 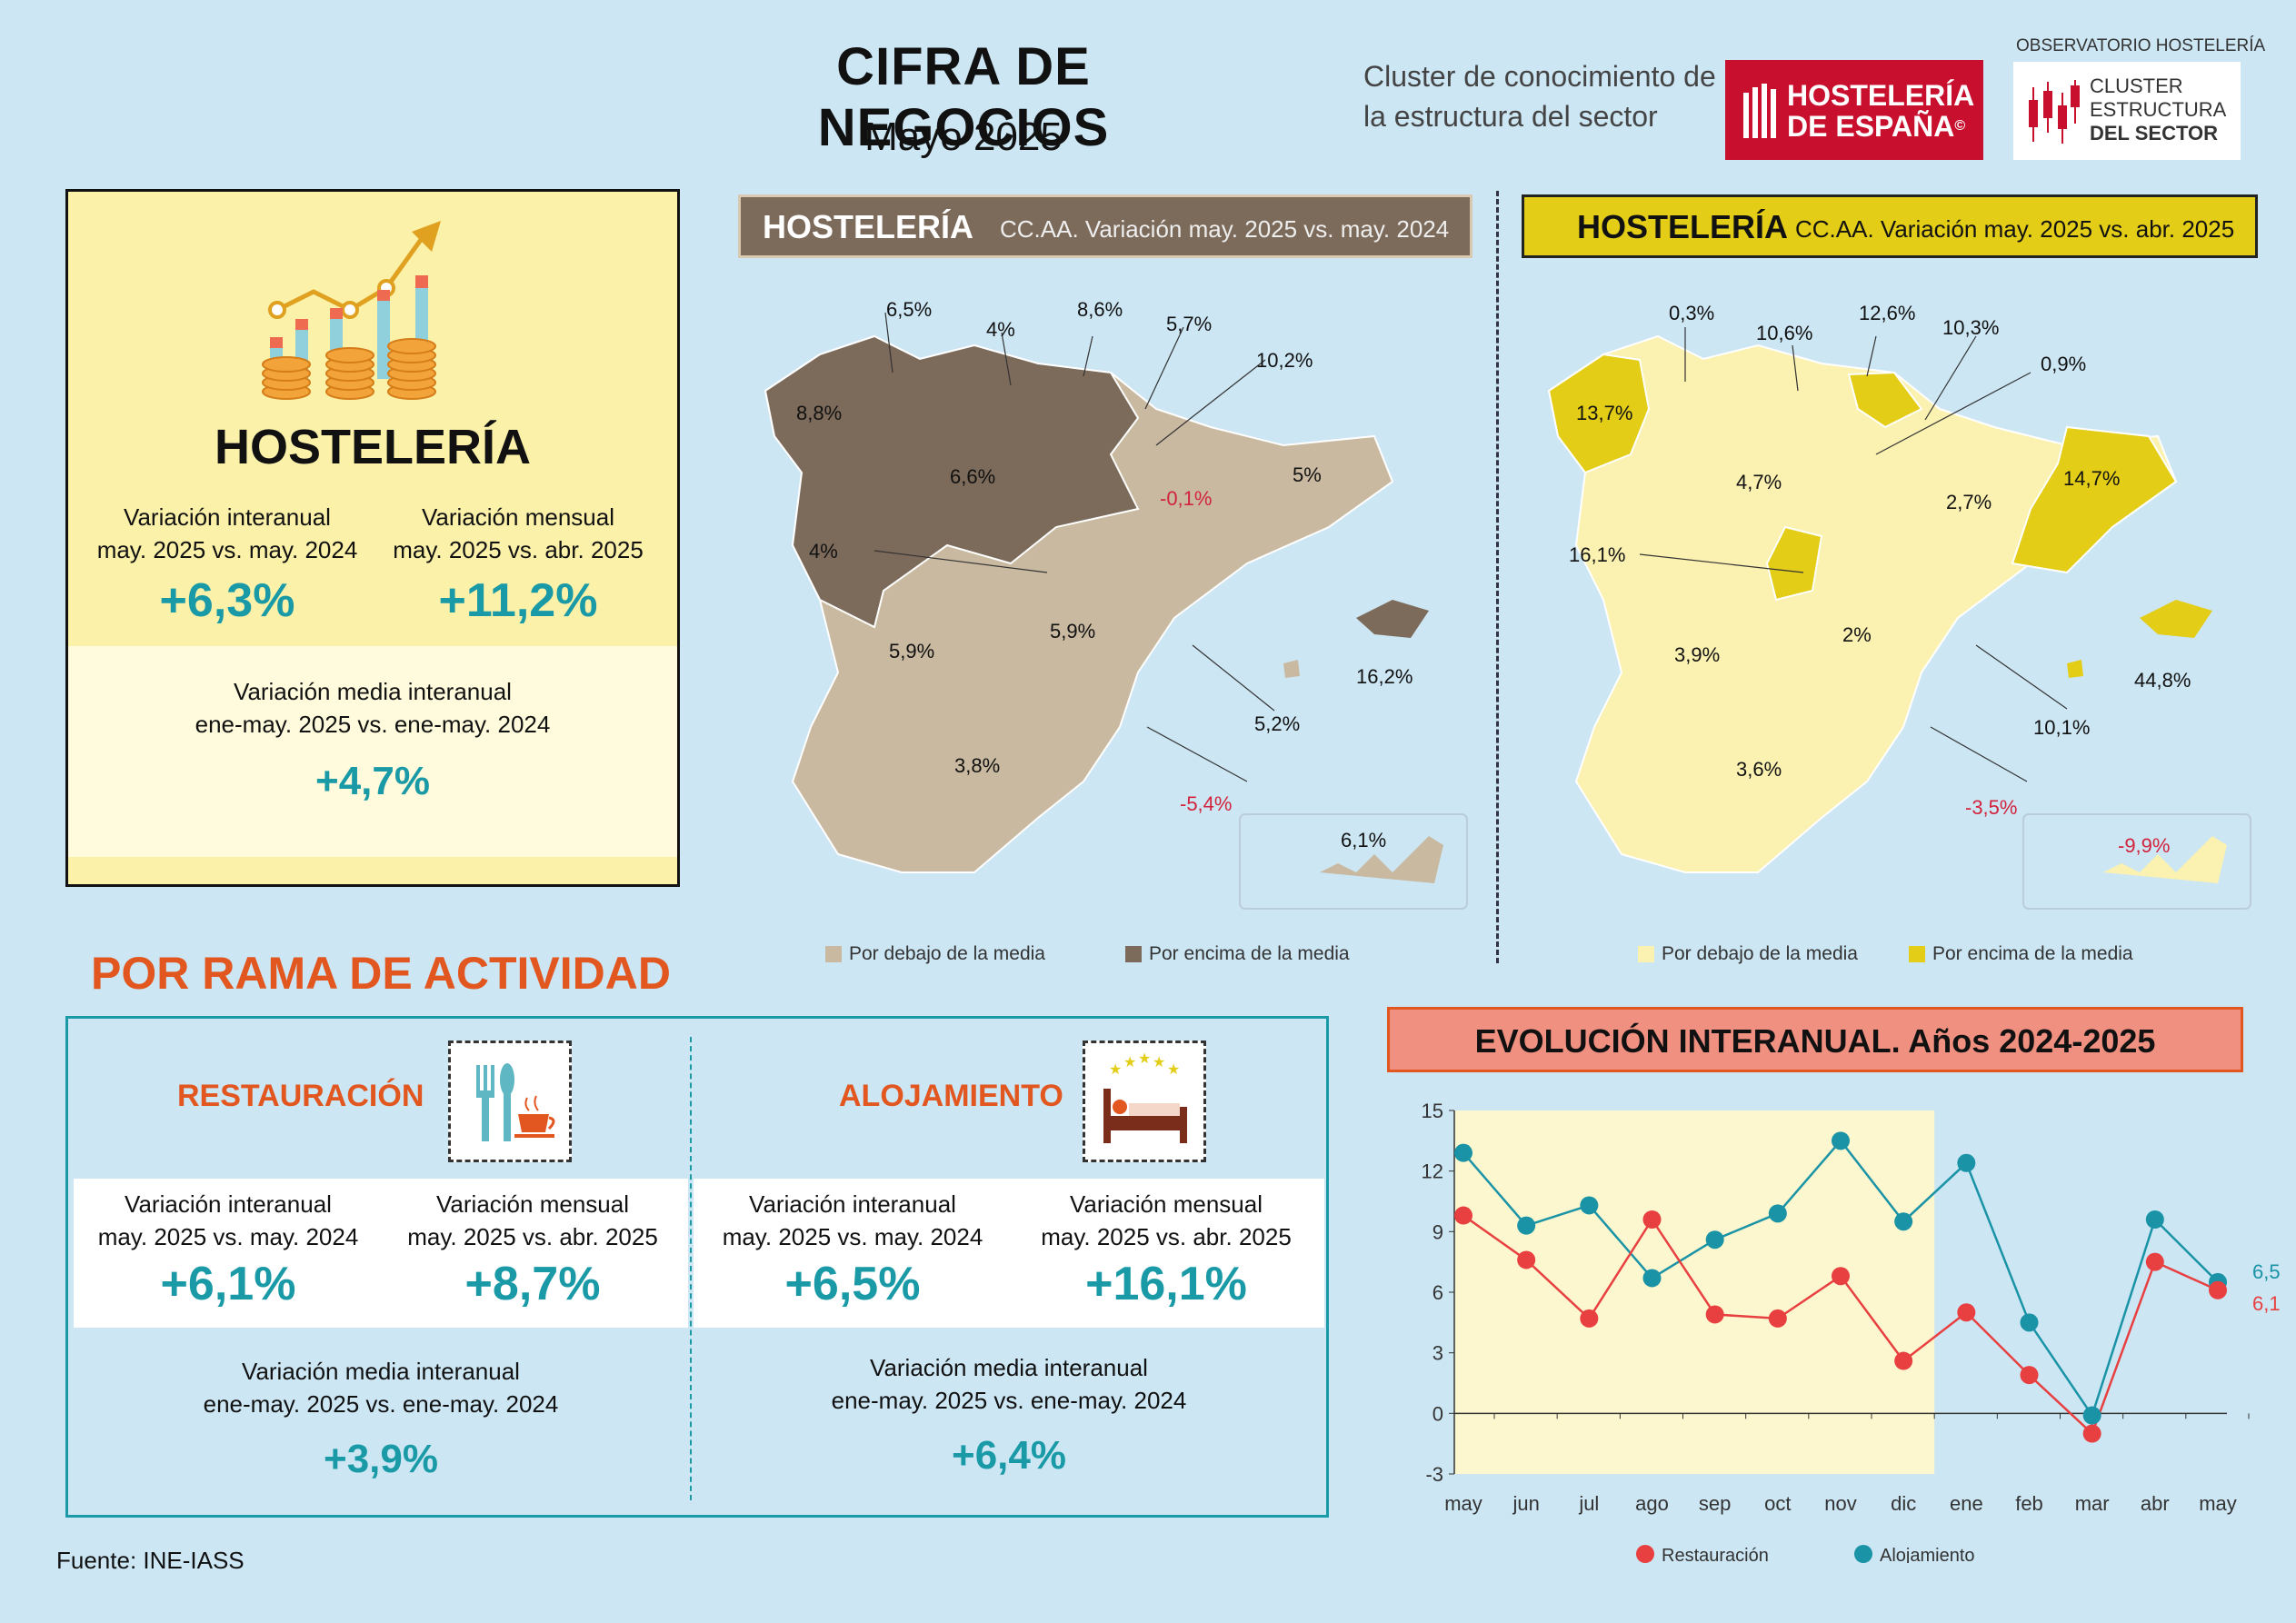 What do you see at coordinates (1588, 1504) in the screenshot?
I see `chart-xtick-label-2: jul` at bounding box center [1588, 1504].